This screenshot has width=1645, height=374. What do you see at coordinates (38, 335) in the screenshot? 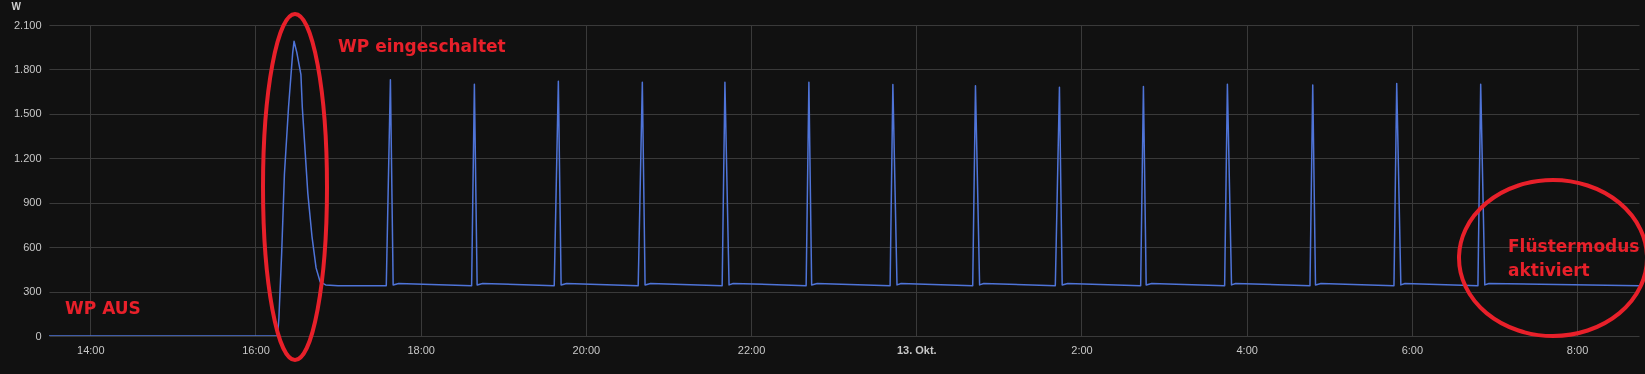
I see `y-tick-label: 0` at bounding box center [38, 335].